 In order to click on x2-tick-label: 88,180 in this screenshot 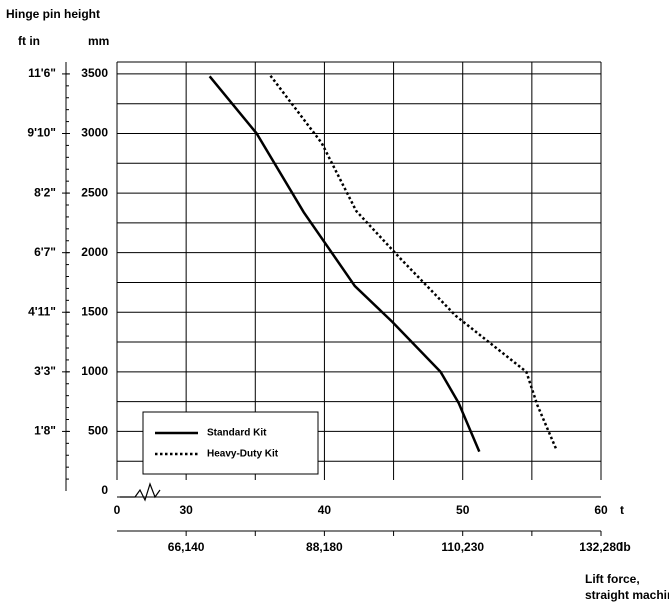, I will do `click(324, 547)`.